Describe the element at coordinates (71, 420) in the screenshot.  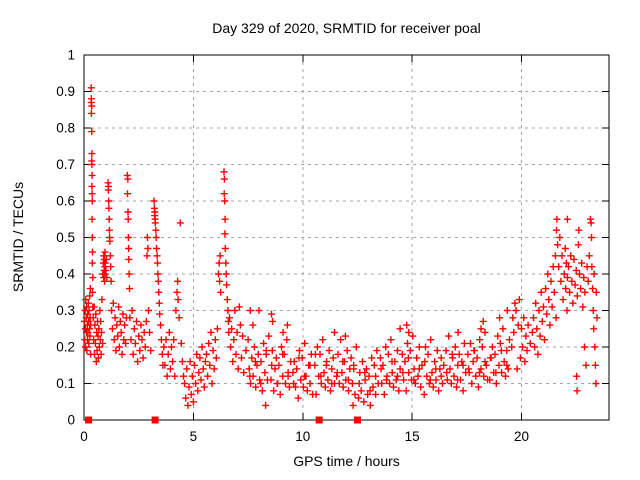
I see `y-tick-label: 0` at that location.